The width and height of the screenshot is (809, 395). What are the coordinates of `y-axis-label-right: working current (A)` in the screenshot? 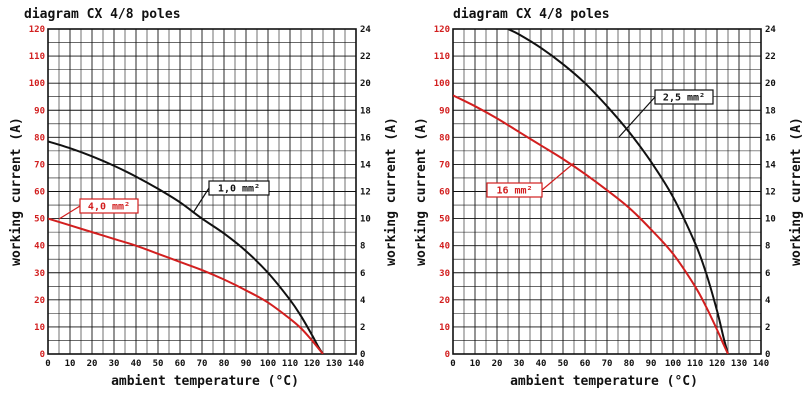 It's located at (796, 191).